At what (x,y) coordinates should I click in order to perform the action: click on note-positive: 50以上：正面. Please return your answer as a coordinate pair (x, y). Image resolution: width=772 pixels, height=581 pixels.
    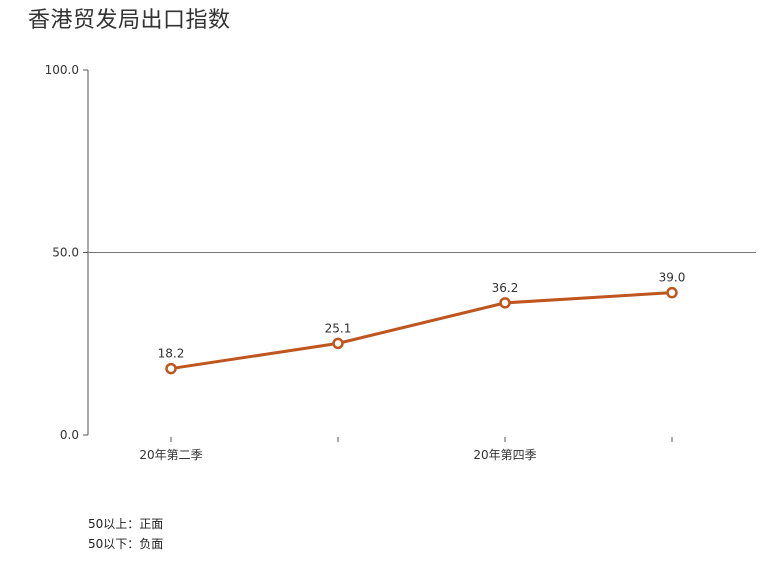
    Looking at the image, I should click on (126, 524).